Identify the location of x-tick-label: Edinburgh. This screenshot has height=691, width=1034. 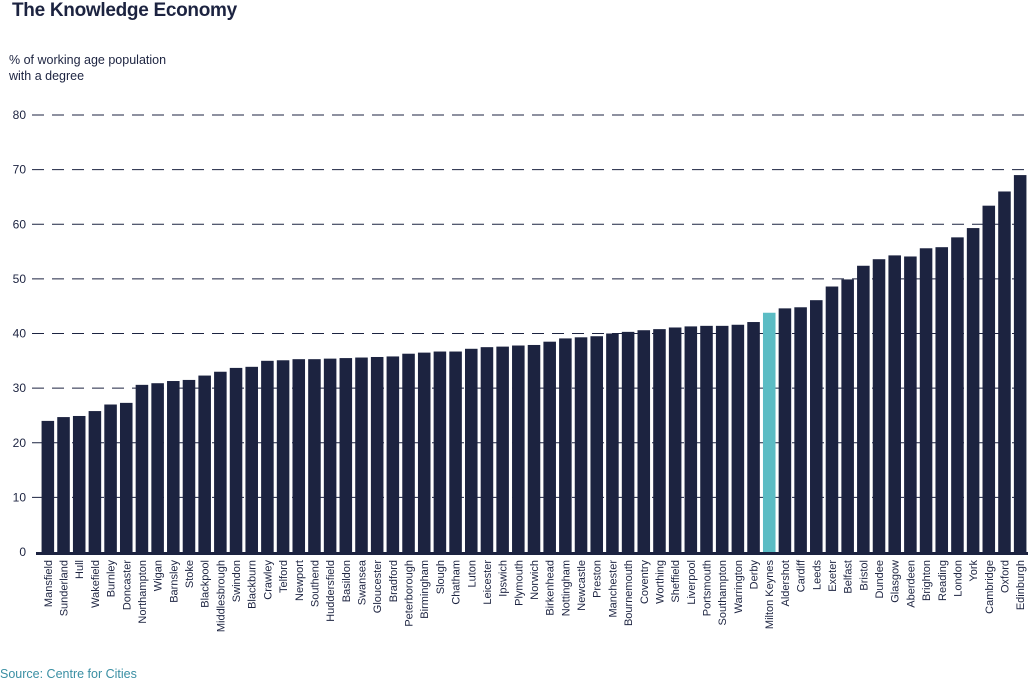
(1021, 585).